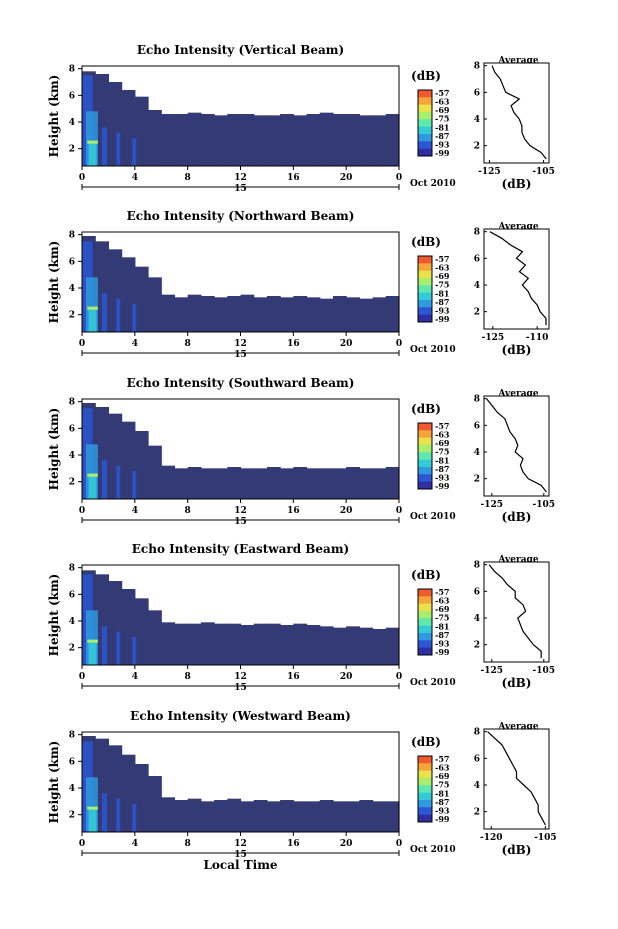 Image resolution: width=618 pixels, height=929 pixels. Describe the element at coordinates (477, 147) in the screenshot. I see `average-y-tick-label: 2` at that location.